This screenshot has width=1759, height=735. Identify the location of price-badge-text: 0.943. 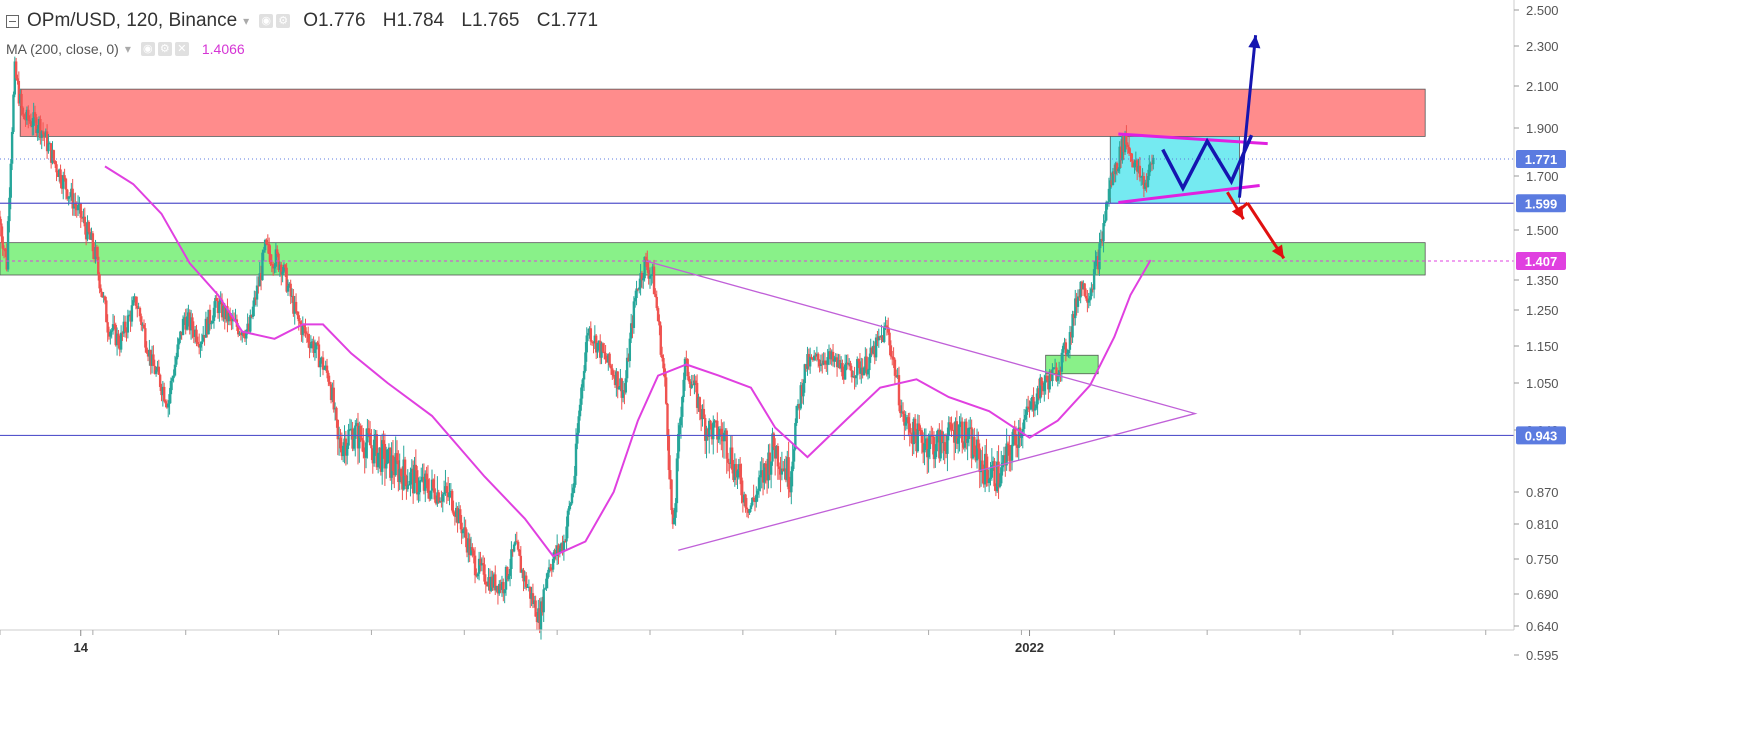
(1541, 435).